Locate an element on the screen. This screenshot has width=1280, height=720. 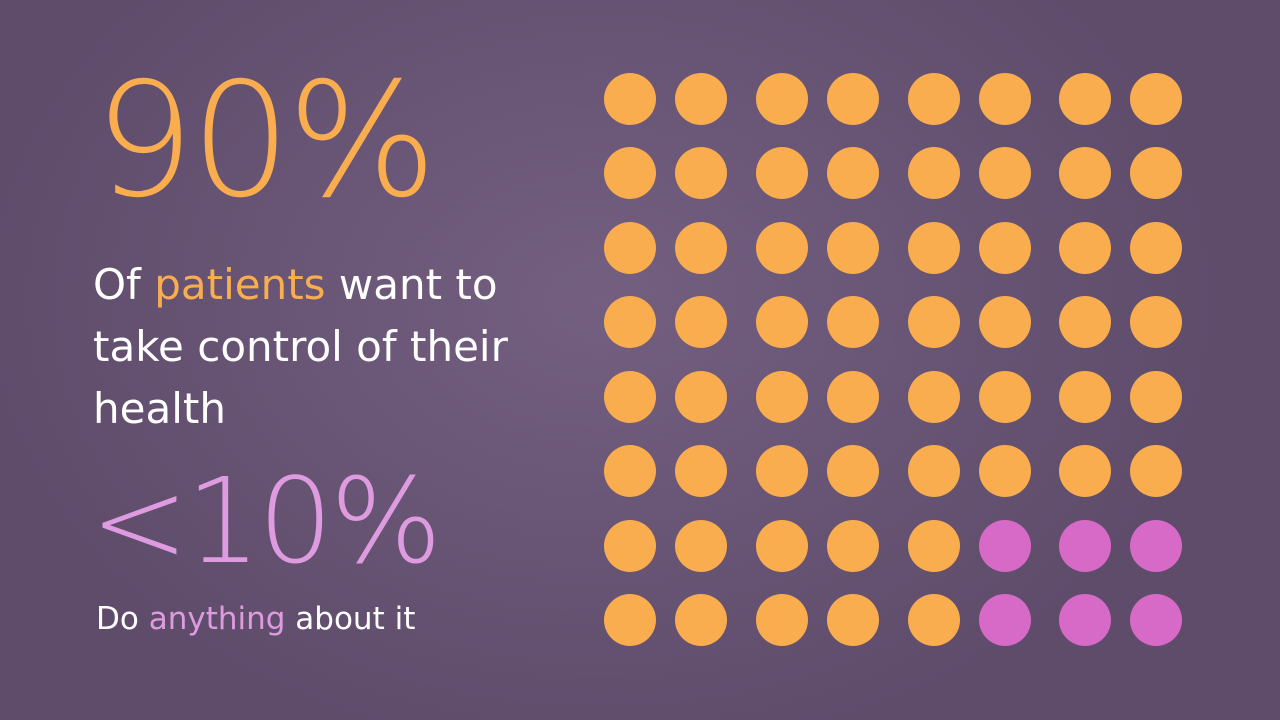
stat-90-percent: 90% is located at coordinates (265, 141).